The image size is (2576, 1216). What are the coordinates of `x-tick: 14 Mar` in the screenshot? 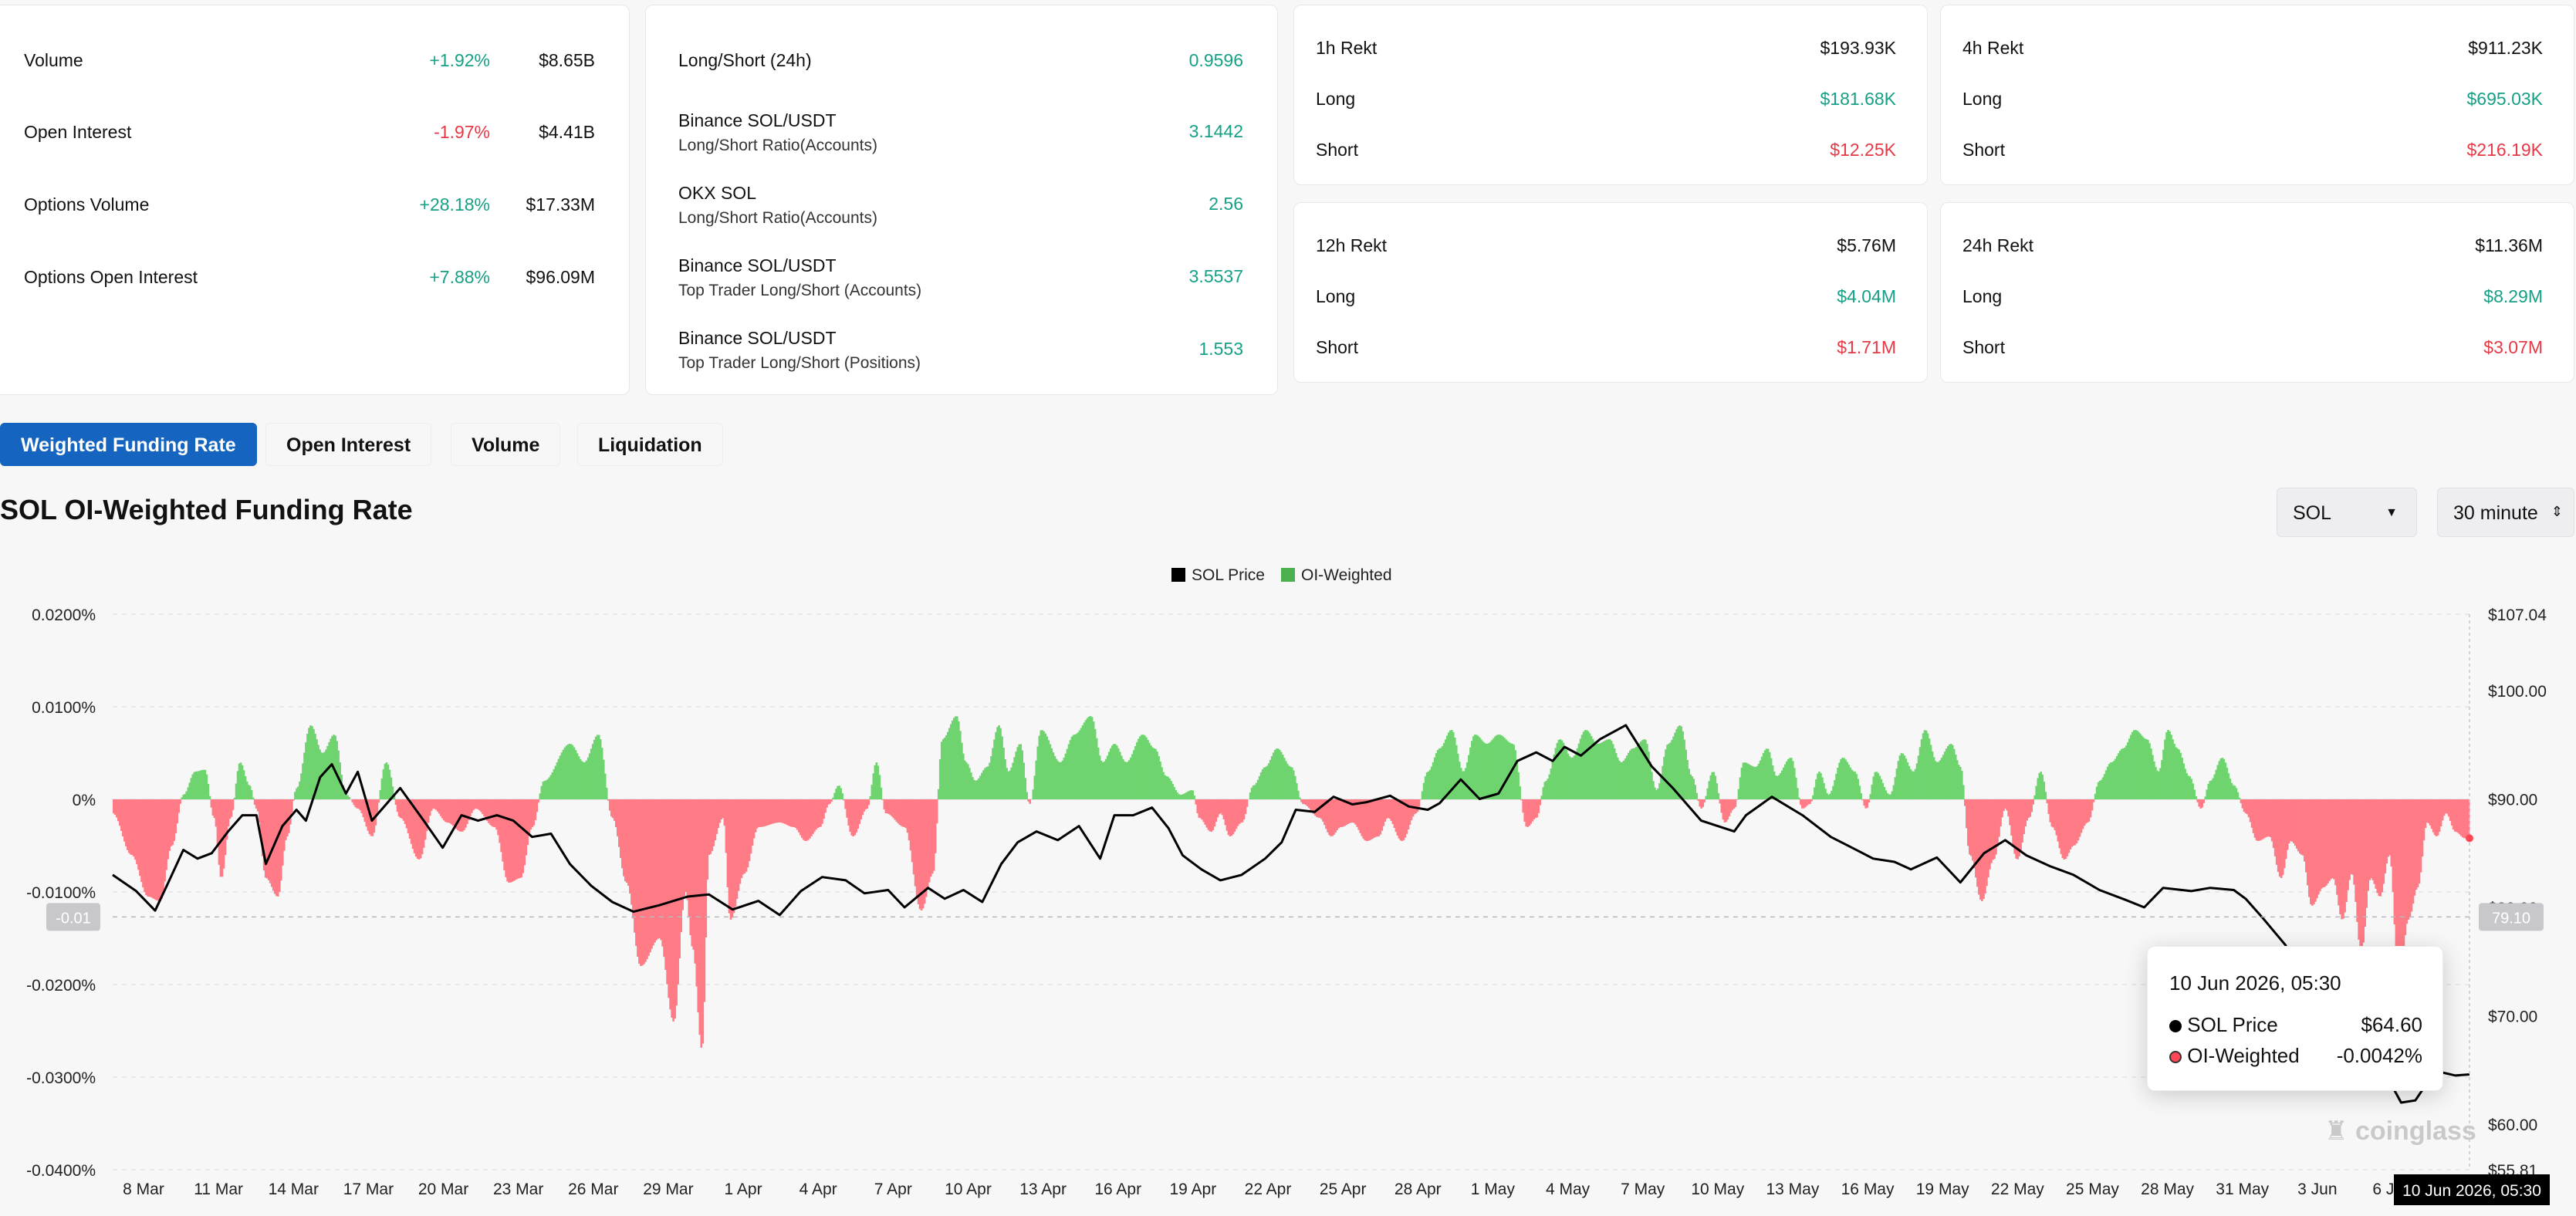 It's located at (294, 1189).